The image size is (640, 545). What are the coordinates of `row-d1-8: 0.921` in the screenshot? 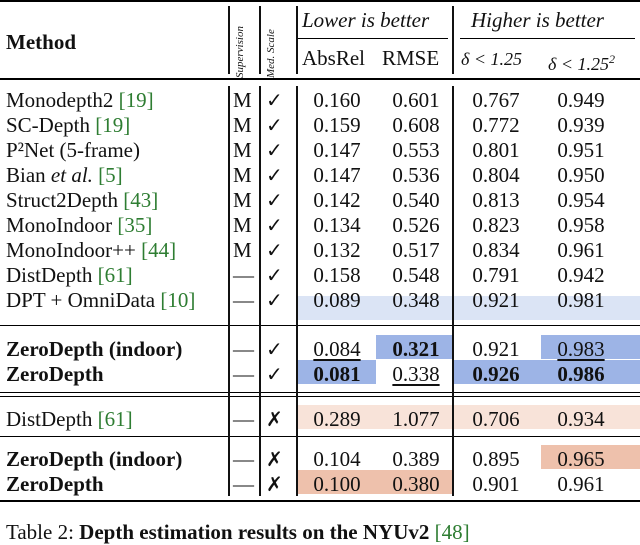 It's located at (496, 300).